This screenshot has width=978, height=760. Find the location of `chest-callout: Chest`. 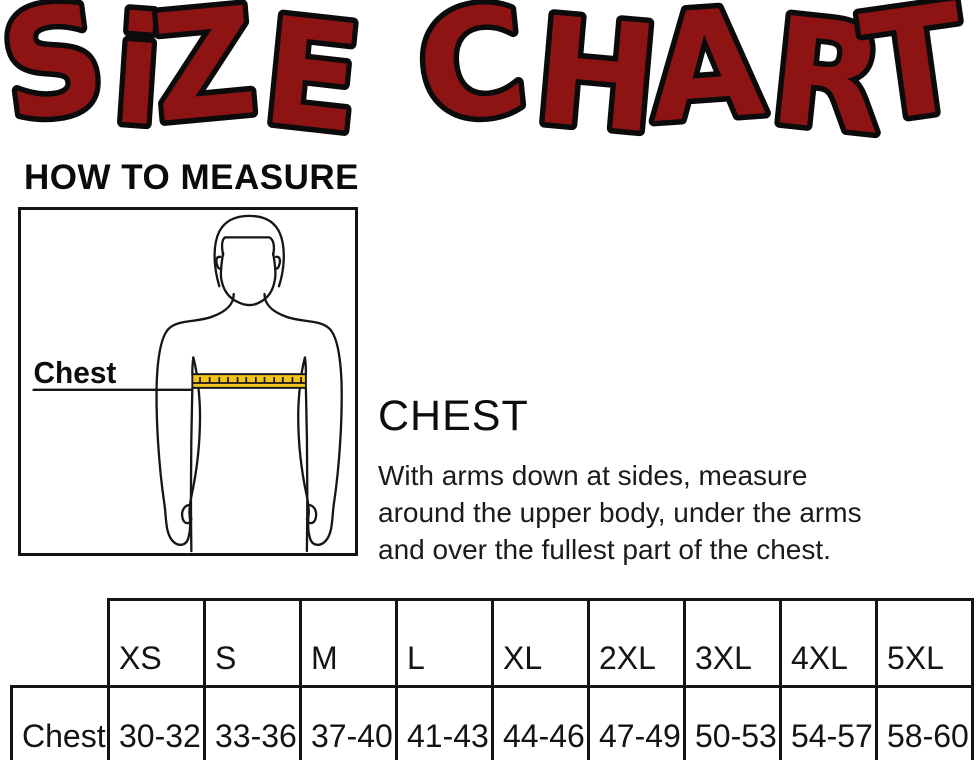

chest-callout: Chest is located at coordinates (113, 374).